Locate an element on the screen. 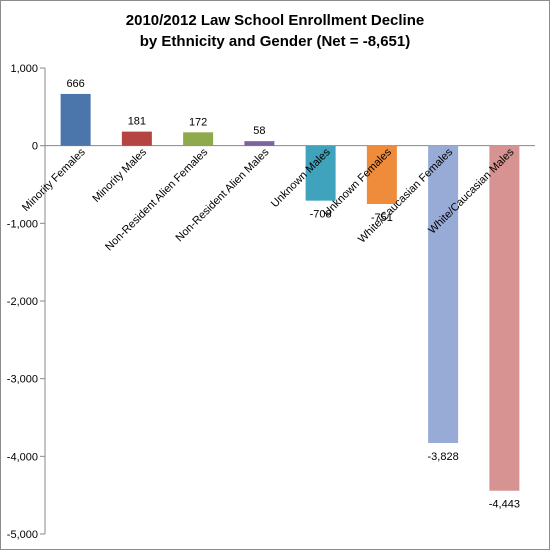 The height and width of the screenshot is (550, 550). y-tick-label: -4,000 is located at coordinates (22, 457).